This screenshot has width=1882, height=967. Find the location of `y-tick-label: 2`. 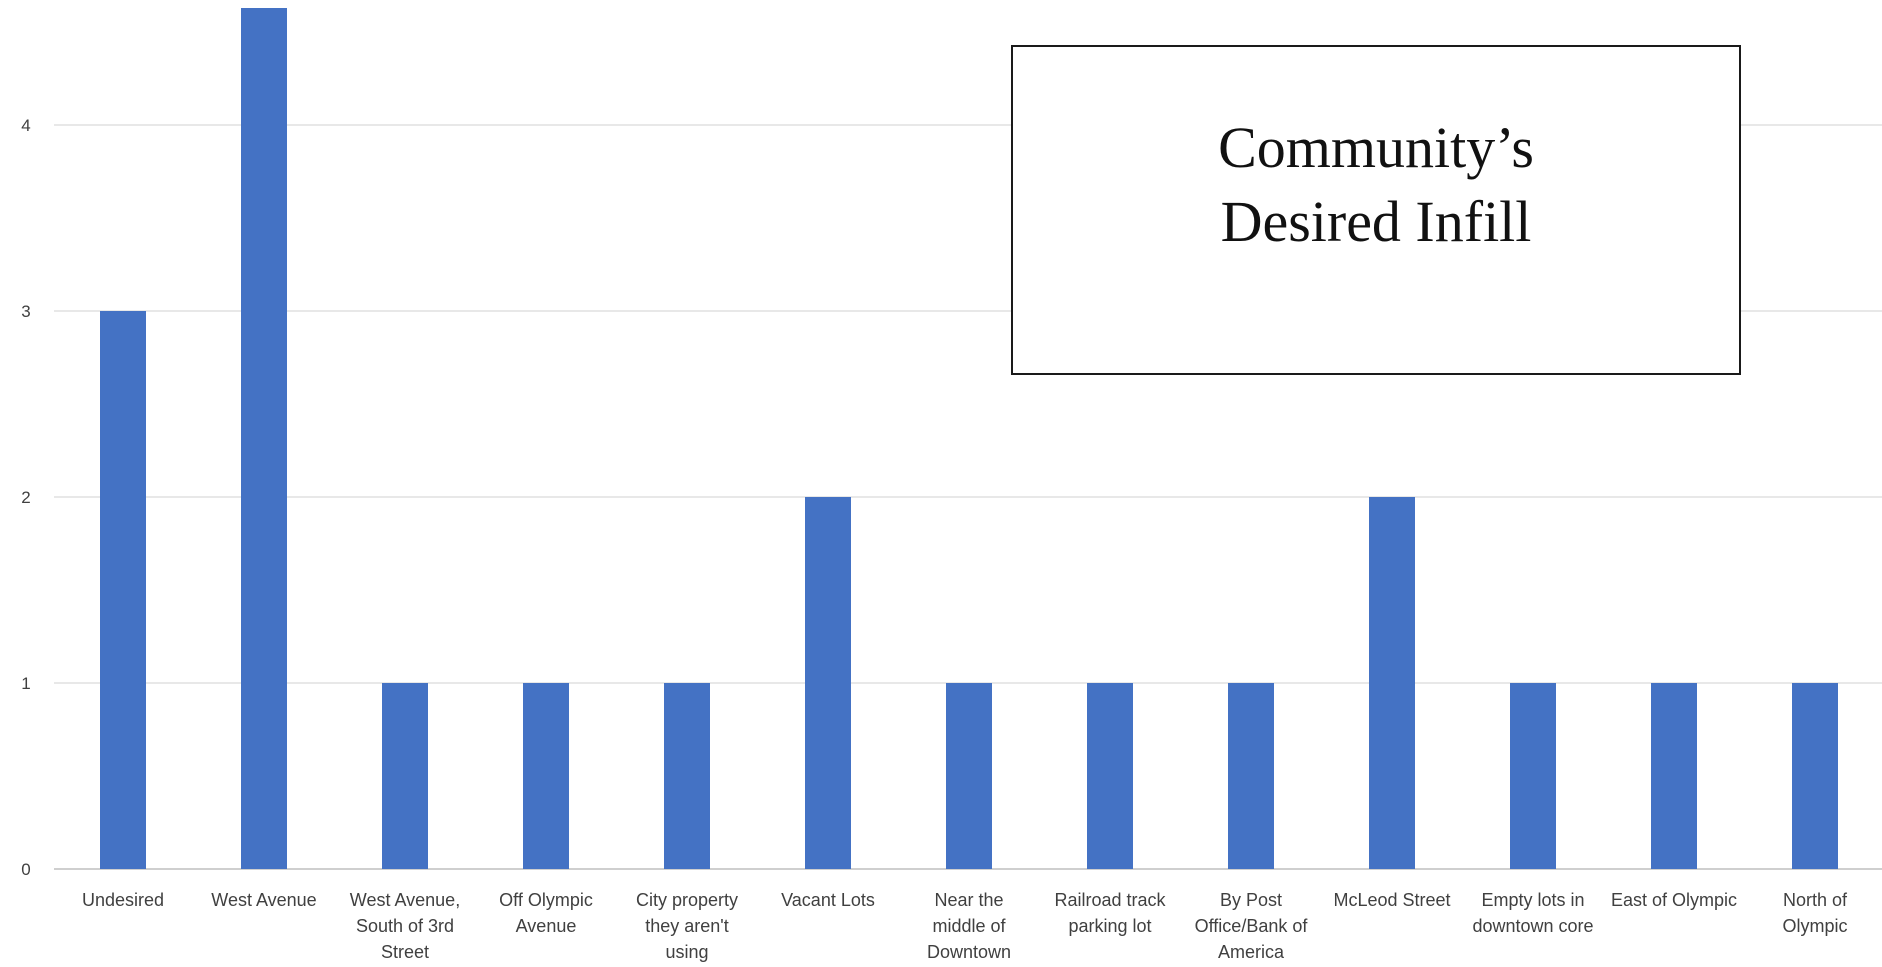

y-tick-label: 2 is located at coordinates (25, 497).